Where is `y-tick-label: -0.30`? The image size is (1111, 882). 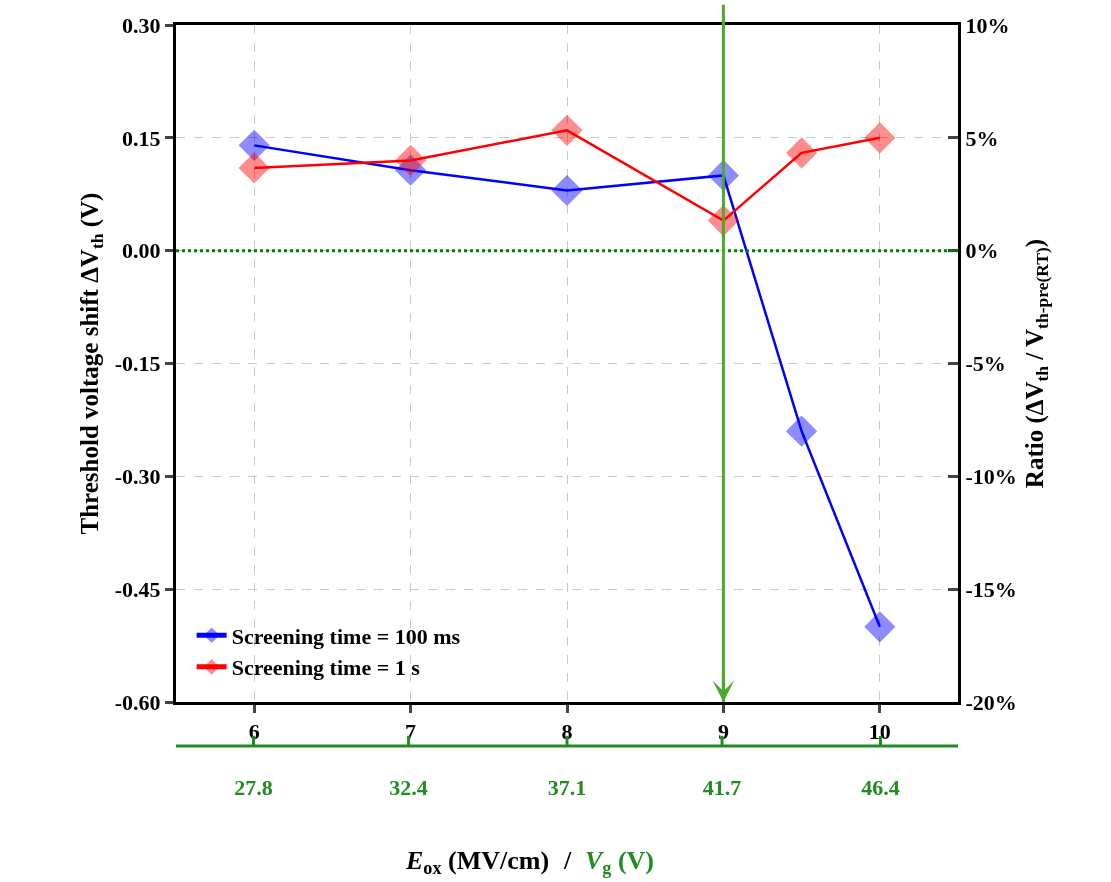 y-tick-label: -0.30 is located at coordinates (137, 477).